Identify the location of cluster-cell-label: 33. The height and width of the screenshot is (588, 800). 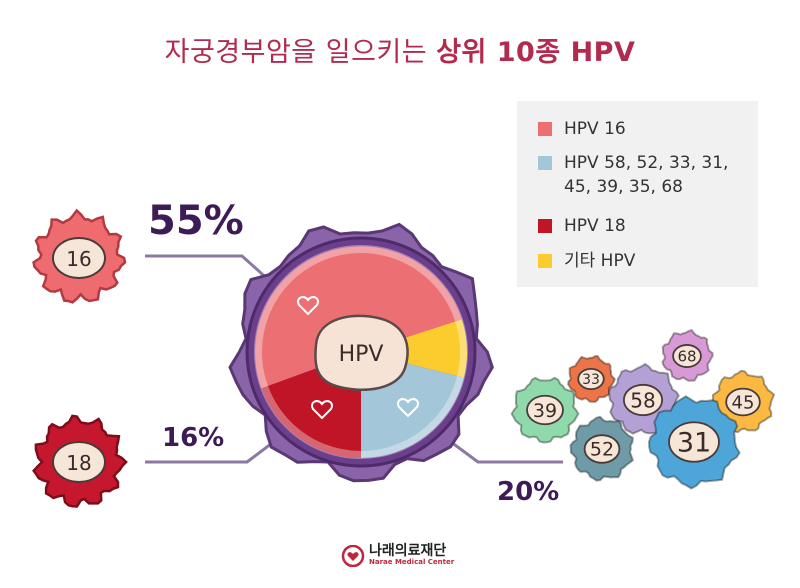
(591, 380).